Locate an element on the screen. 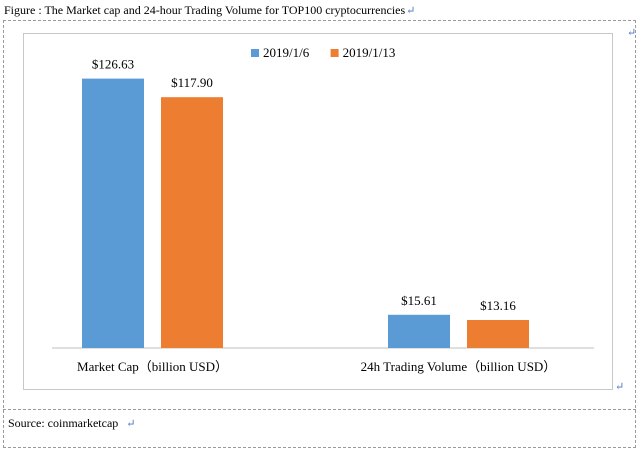  legend-label-2: 2019/1/13 is located at coordinates (369, 52).